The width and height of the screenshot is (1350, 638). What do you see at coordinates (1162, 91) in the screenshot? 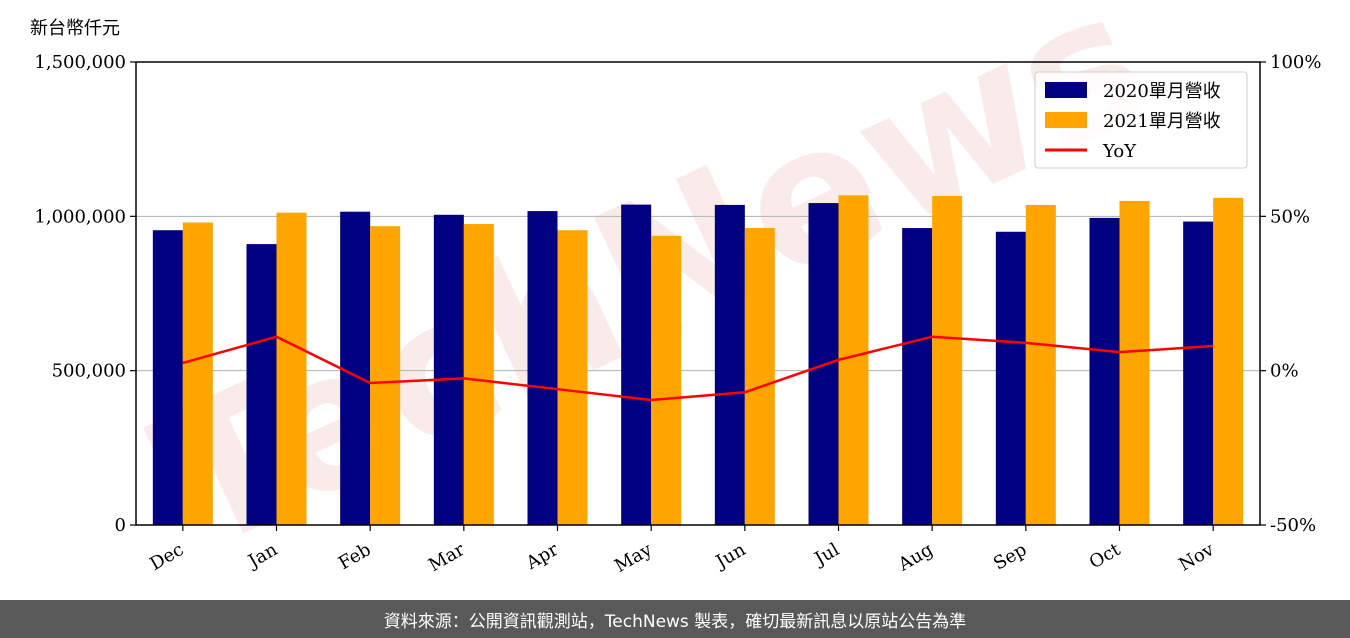
I see `legend-label: 2020單月營收` at bounding box center [1162, 91].